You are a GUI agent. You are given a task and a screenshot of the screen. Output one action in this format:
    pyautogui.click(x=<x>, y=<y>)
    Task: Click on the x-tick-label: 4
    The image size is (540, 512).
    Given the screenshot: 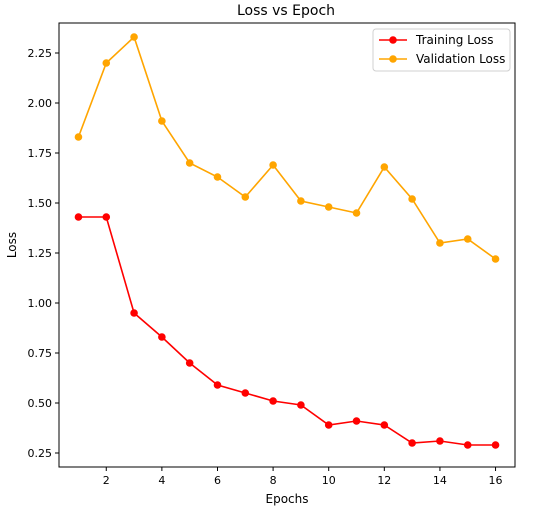 What is the action you would take?
    pyautogui.click(x=161, y=480)
    